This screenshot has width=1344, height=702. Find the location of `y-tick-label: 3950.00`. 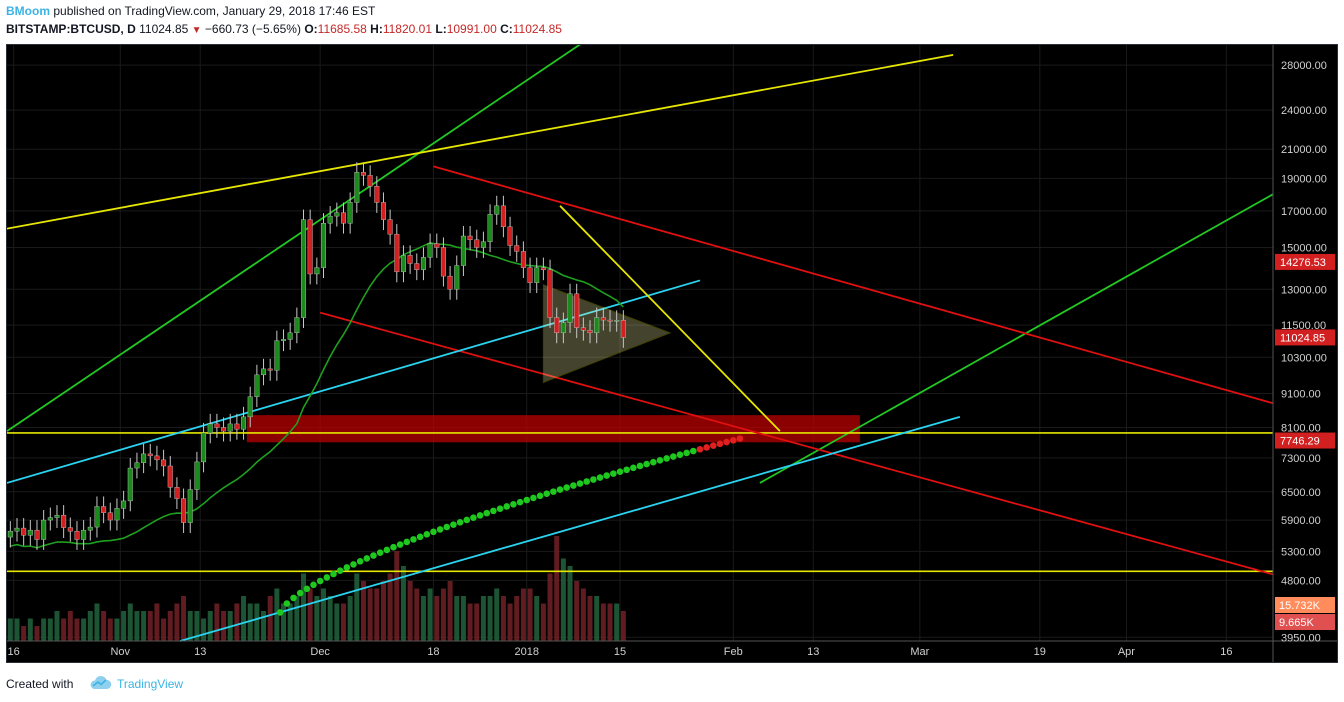

y-tick-label: 3950.00 is located at coordinates (1301, 638).